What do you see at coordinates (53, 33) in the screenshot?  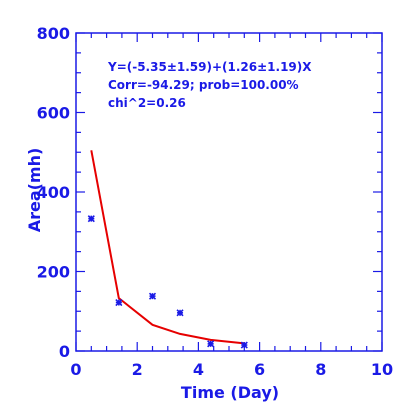 I see `y-tick-label: 800` at bounding box center [53, 33].